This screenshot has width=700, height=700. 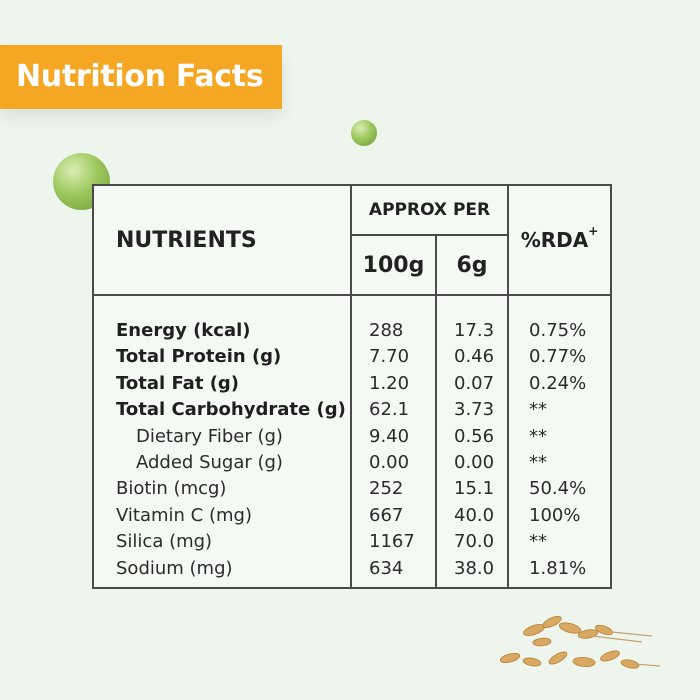 I want to click on value-per-100g: 252, so click(x=386, y=489).